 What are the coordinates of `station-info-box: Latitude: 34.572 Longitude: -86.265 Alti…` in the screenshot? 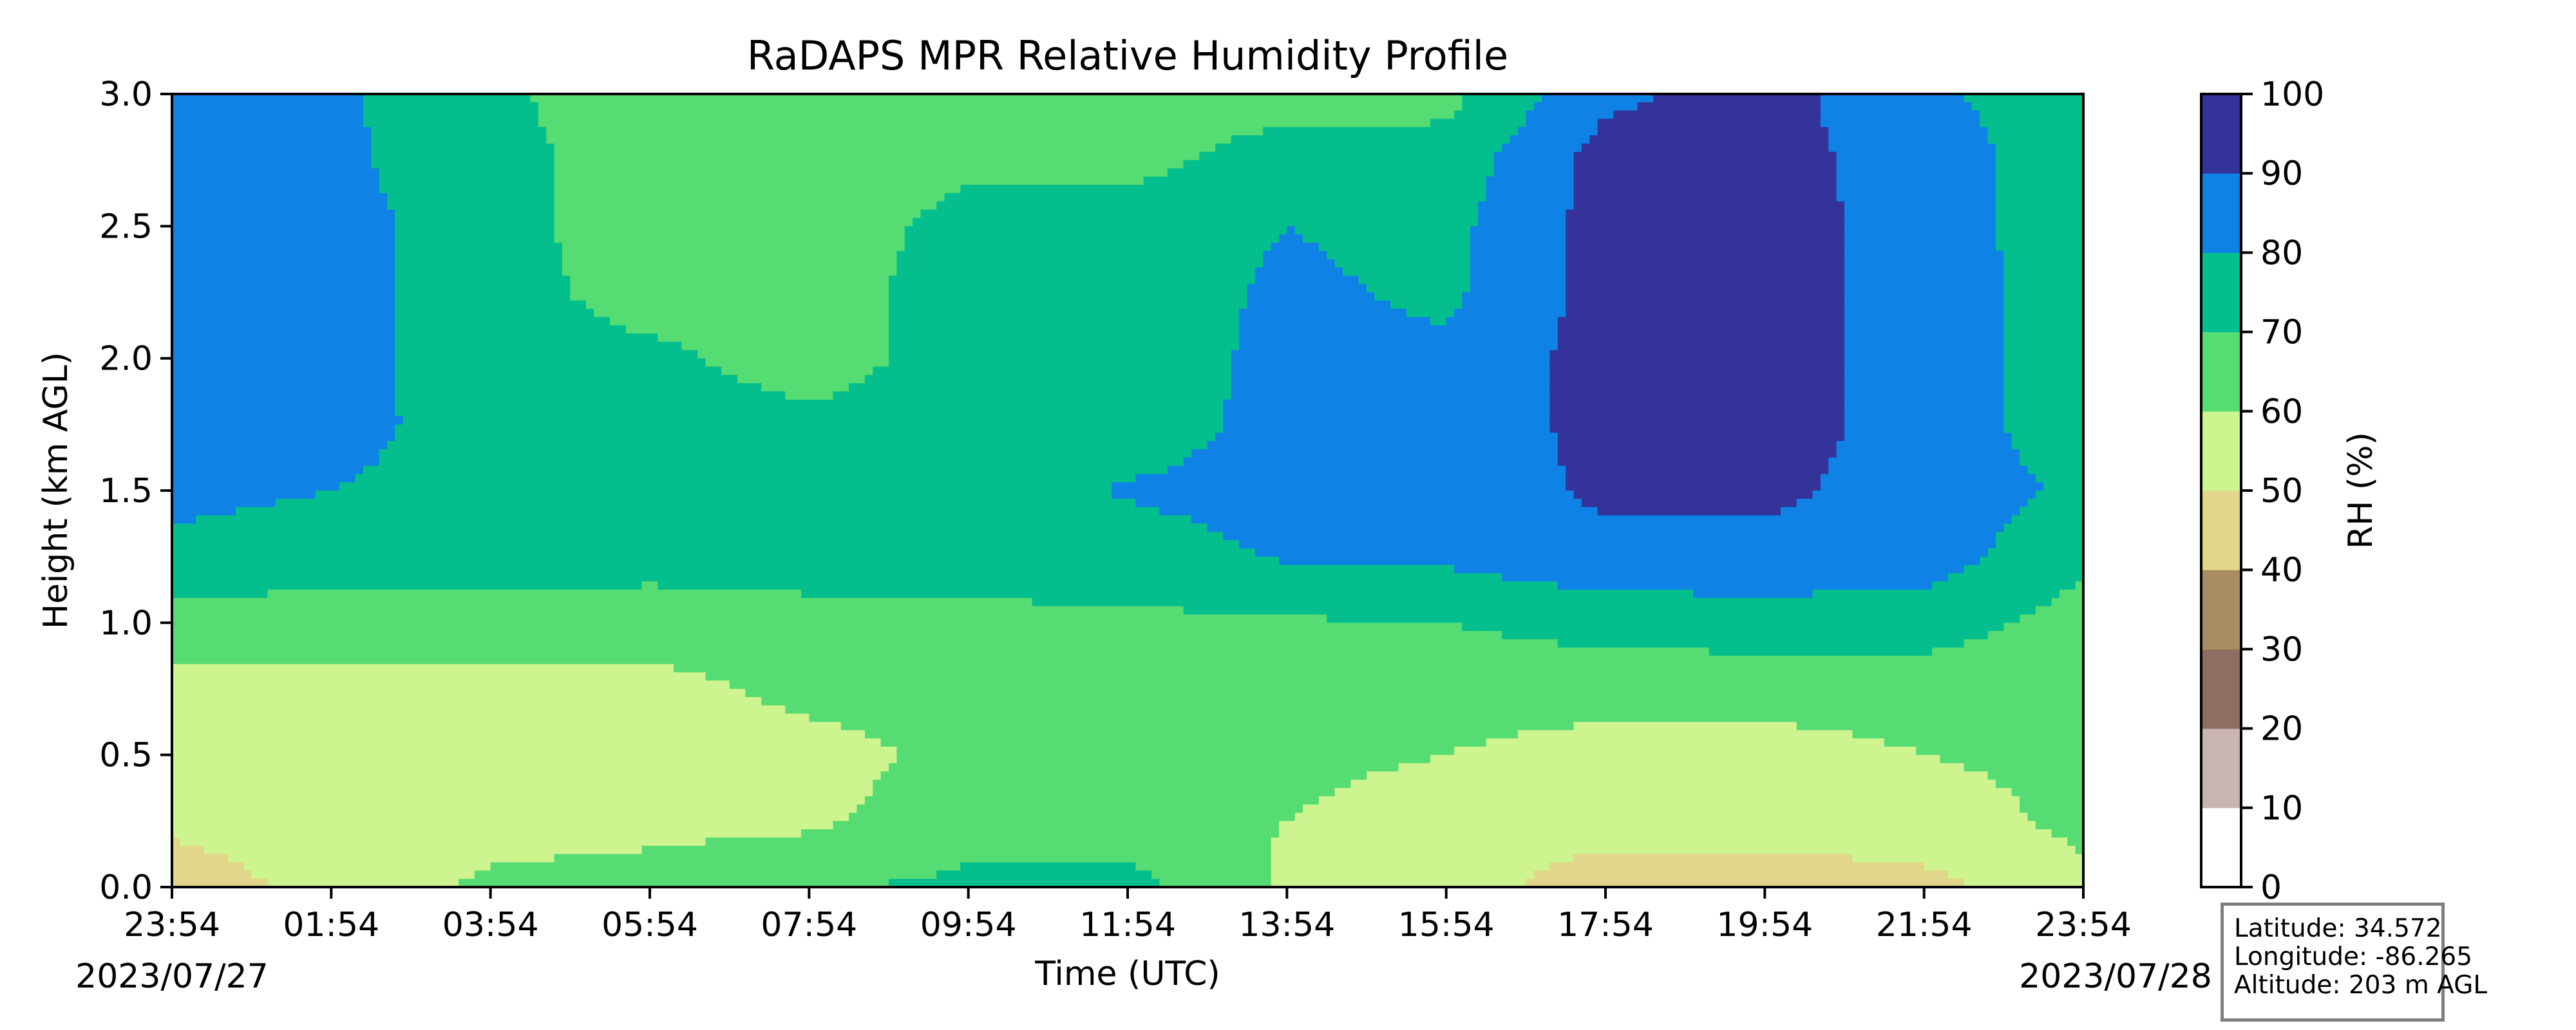 It's located at (2354, 963).